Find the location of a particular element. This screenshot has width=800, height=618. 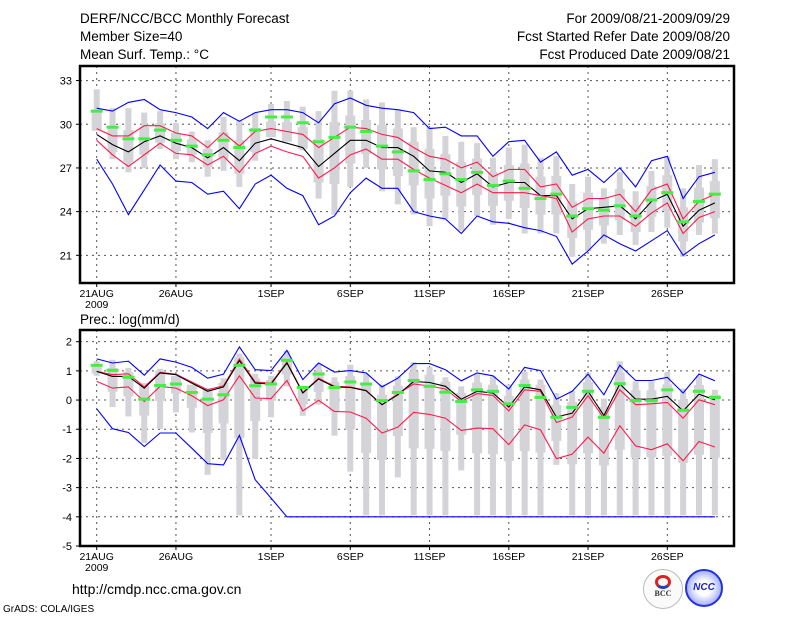

series-line-lower is located at coordinates (406, 418).